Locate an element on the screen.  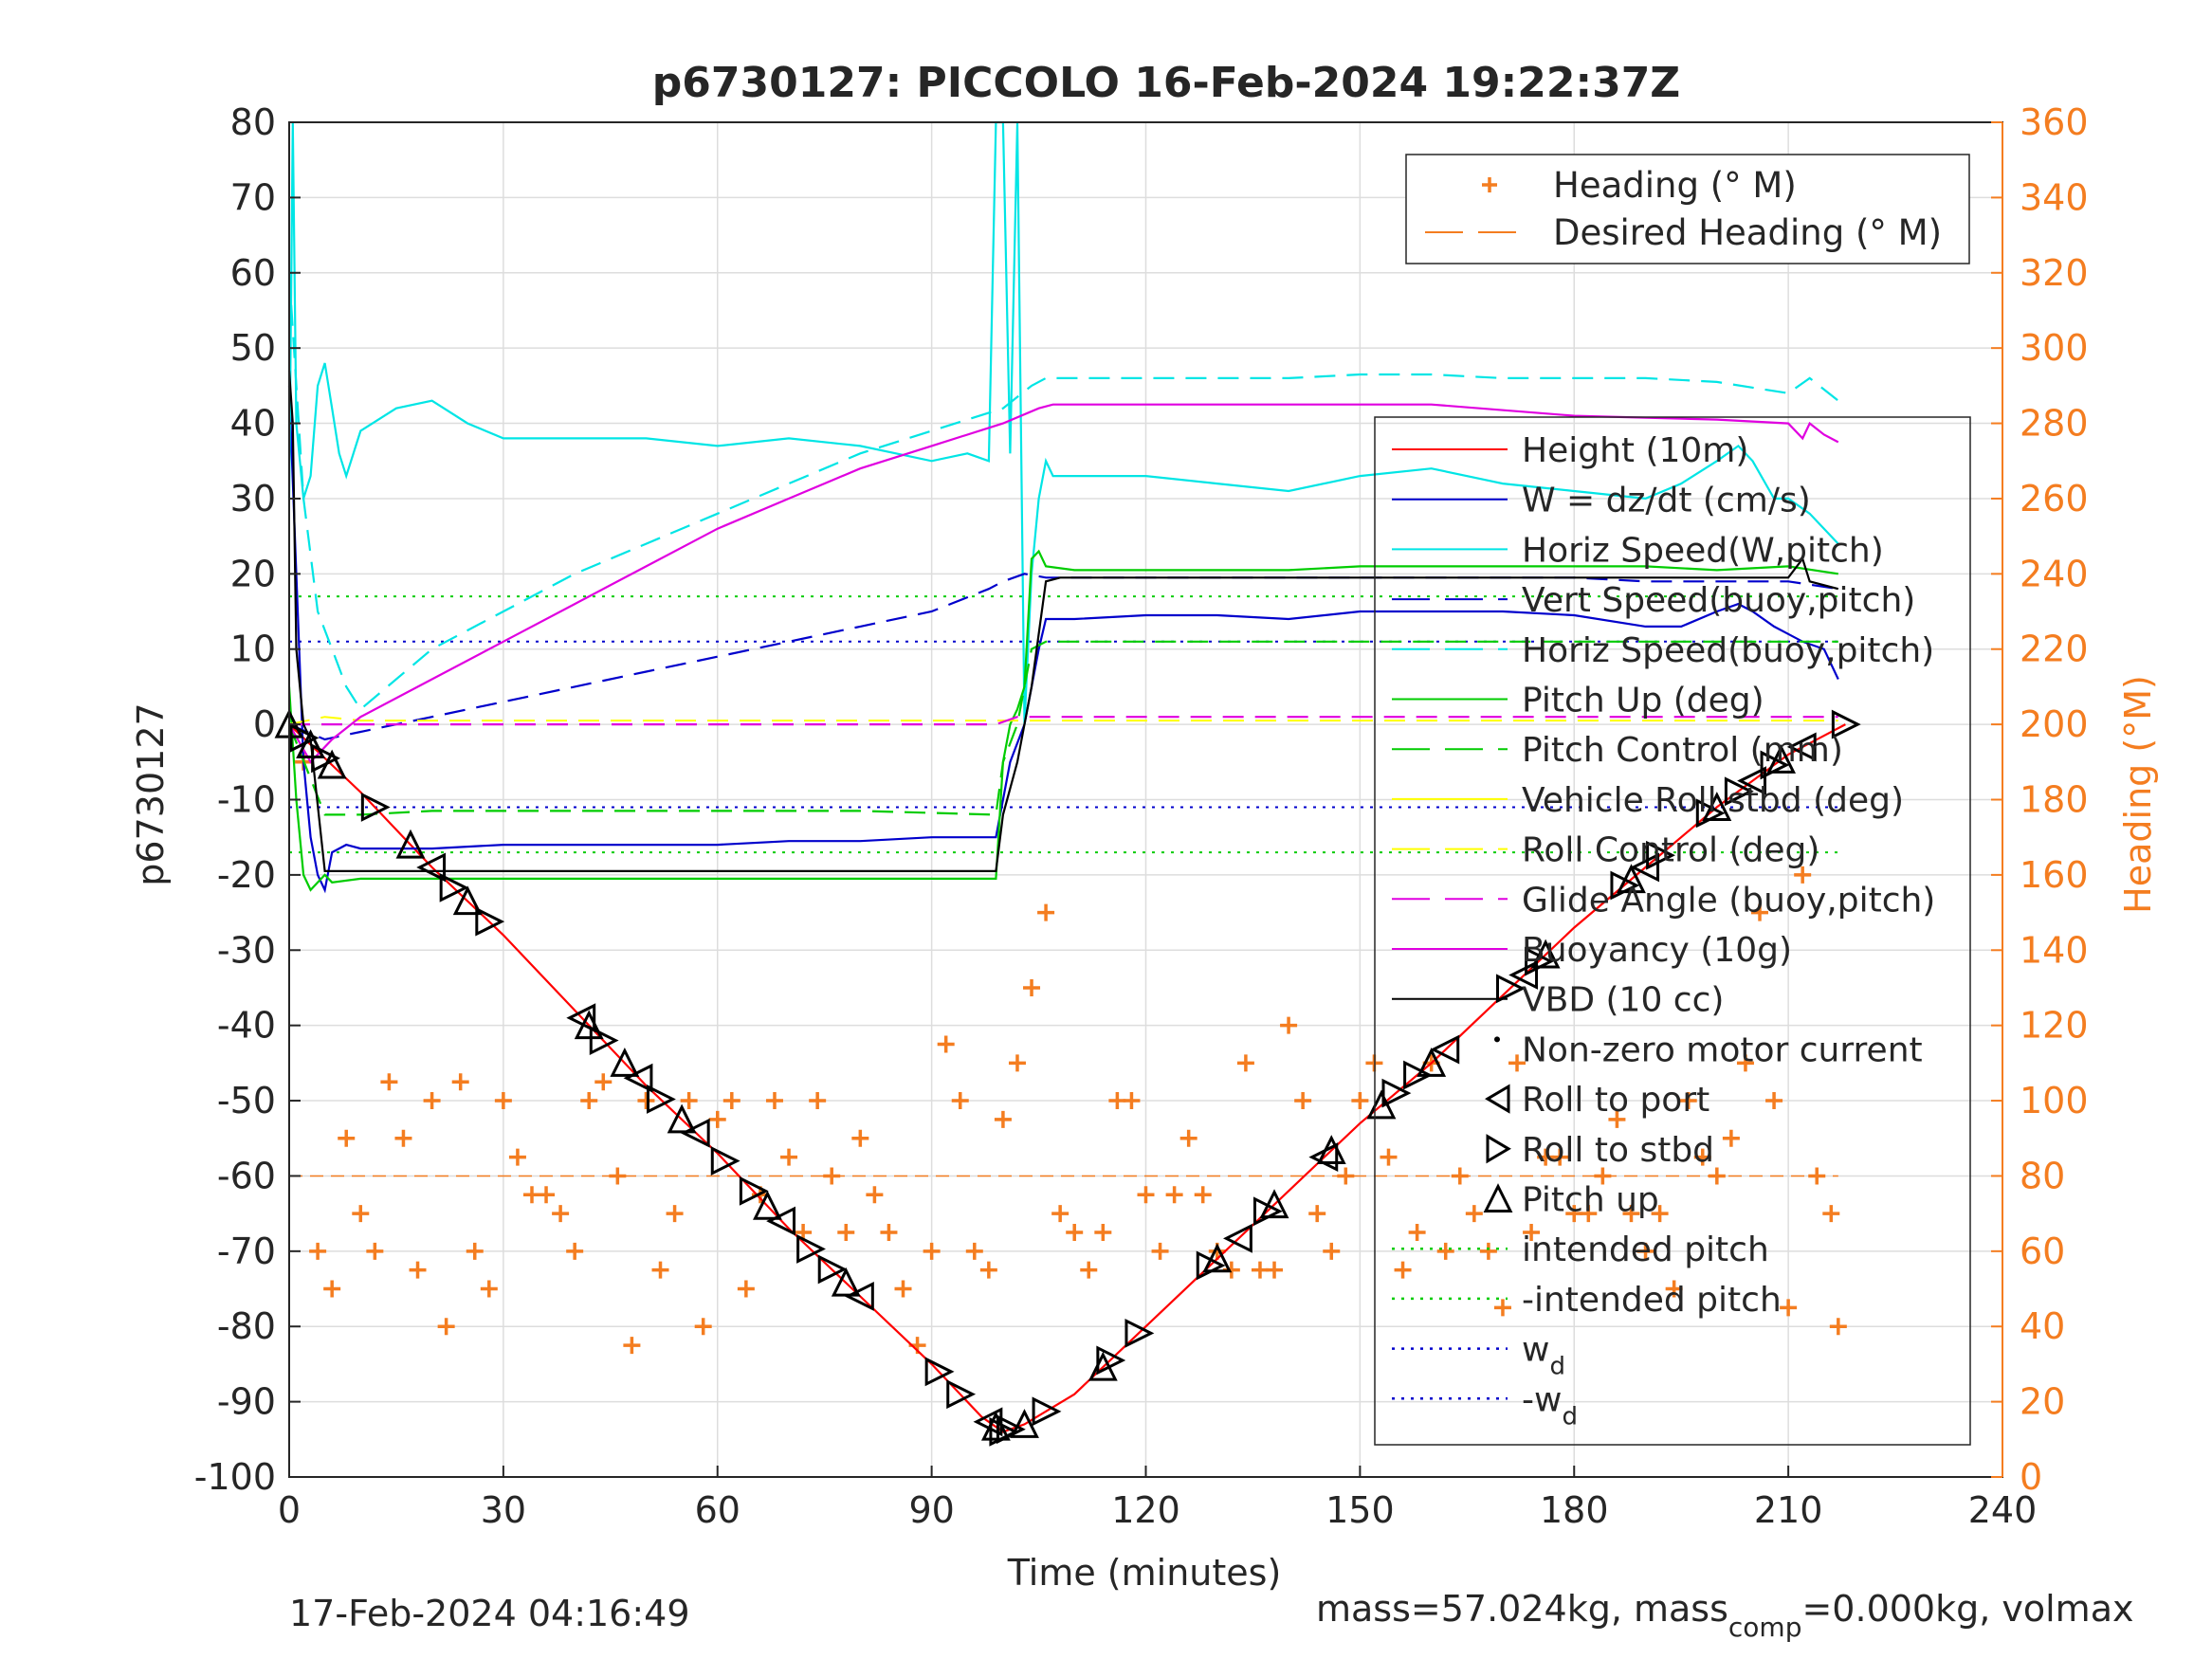
x-tick-label: 180 is located at coordinates (1574, 1510).